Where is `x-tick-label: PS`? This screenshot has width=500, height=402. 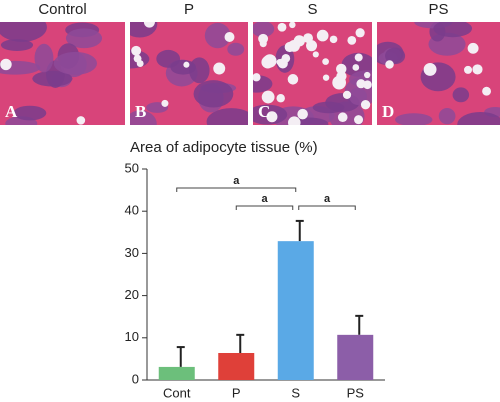 x-tick-label: PS is located at coordinates (356, 392).